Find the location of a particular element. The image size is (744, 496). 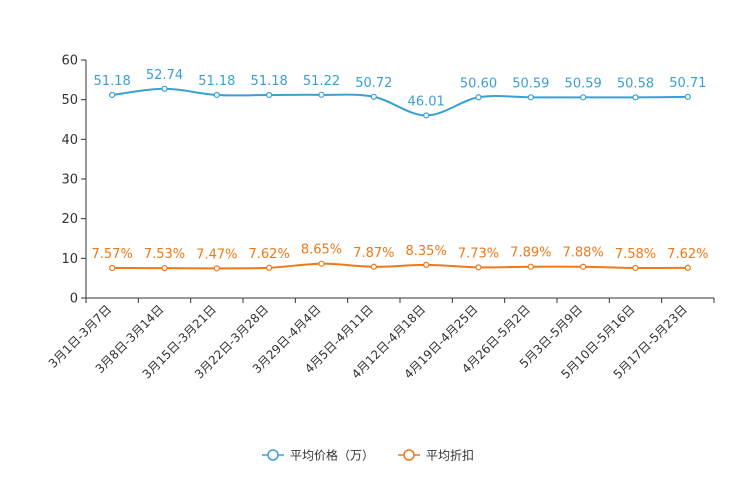

data-label: 51.22 is located at coordinates (321, 81).